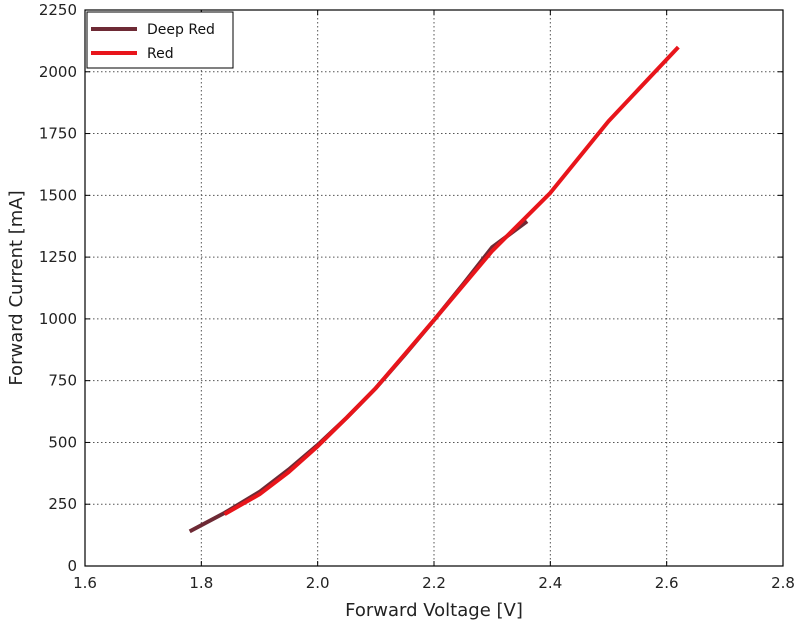 The image size is (794, 626). Describe the element at coordinates (58, 72) in the screenshot. I see `y-tick-label: 2000` at that location.